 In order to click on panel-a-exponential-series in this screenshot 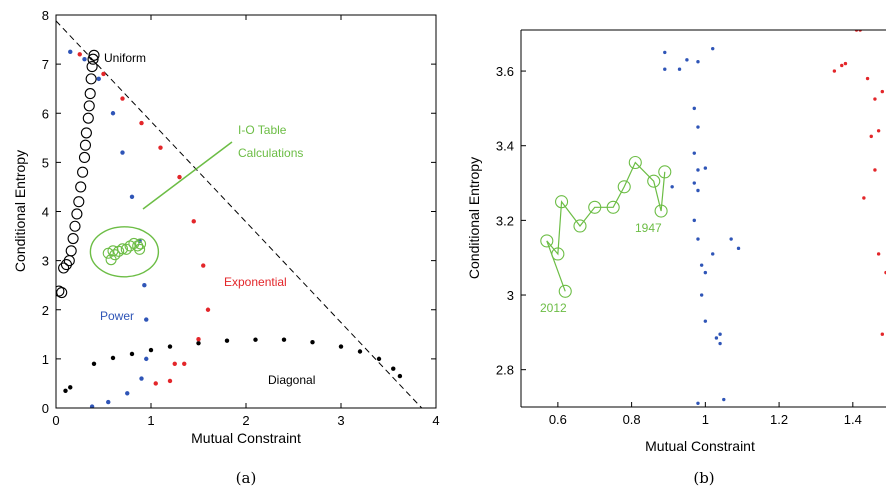, I will do `click(144, 219)`.